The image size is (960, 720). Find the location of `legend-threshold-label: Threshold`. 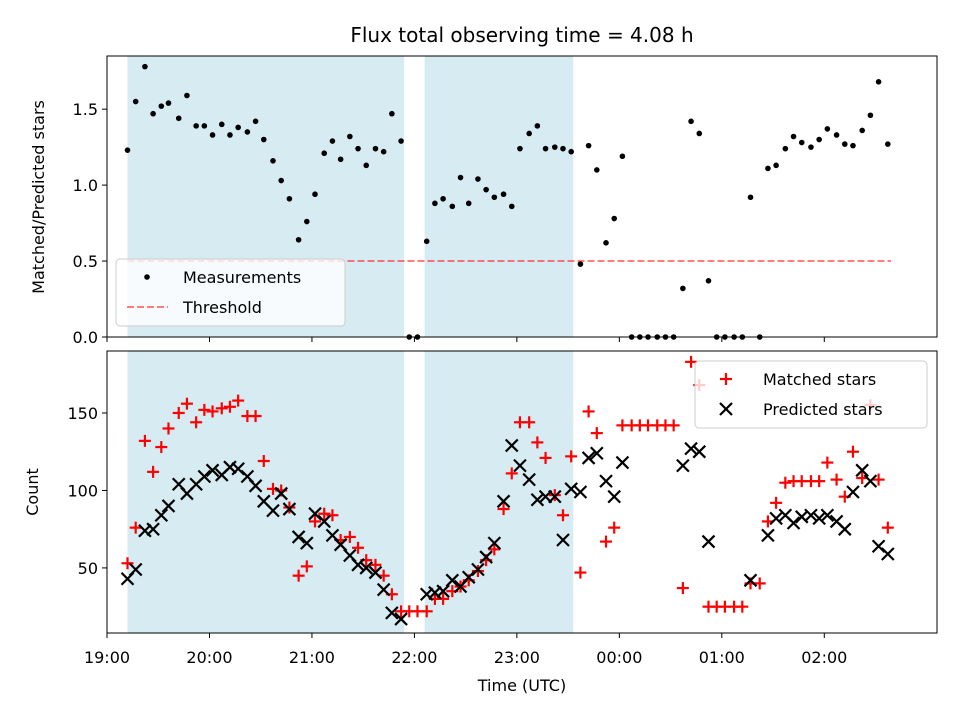

legend-threshold-label: Threshold is located at coordinates (222, 307).